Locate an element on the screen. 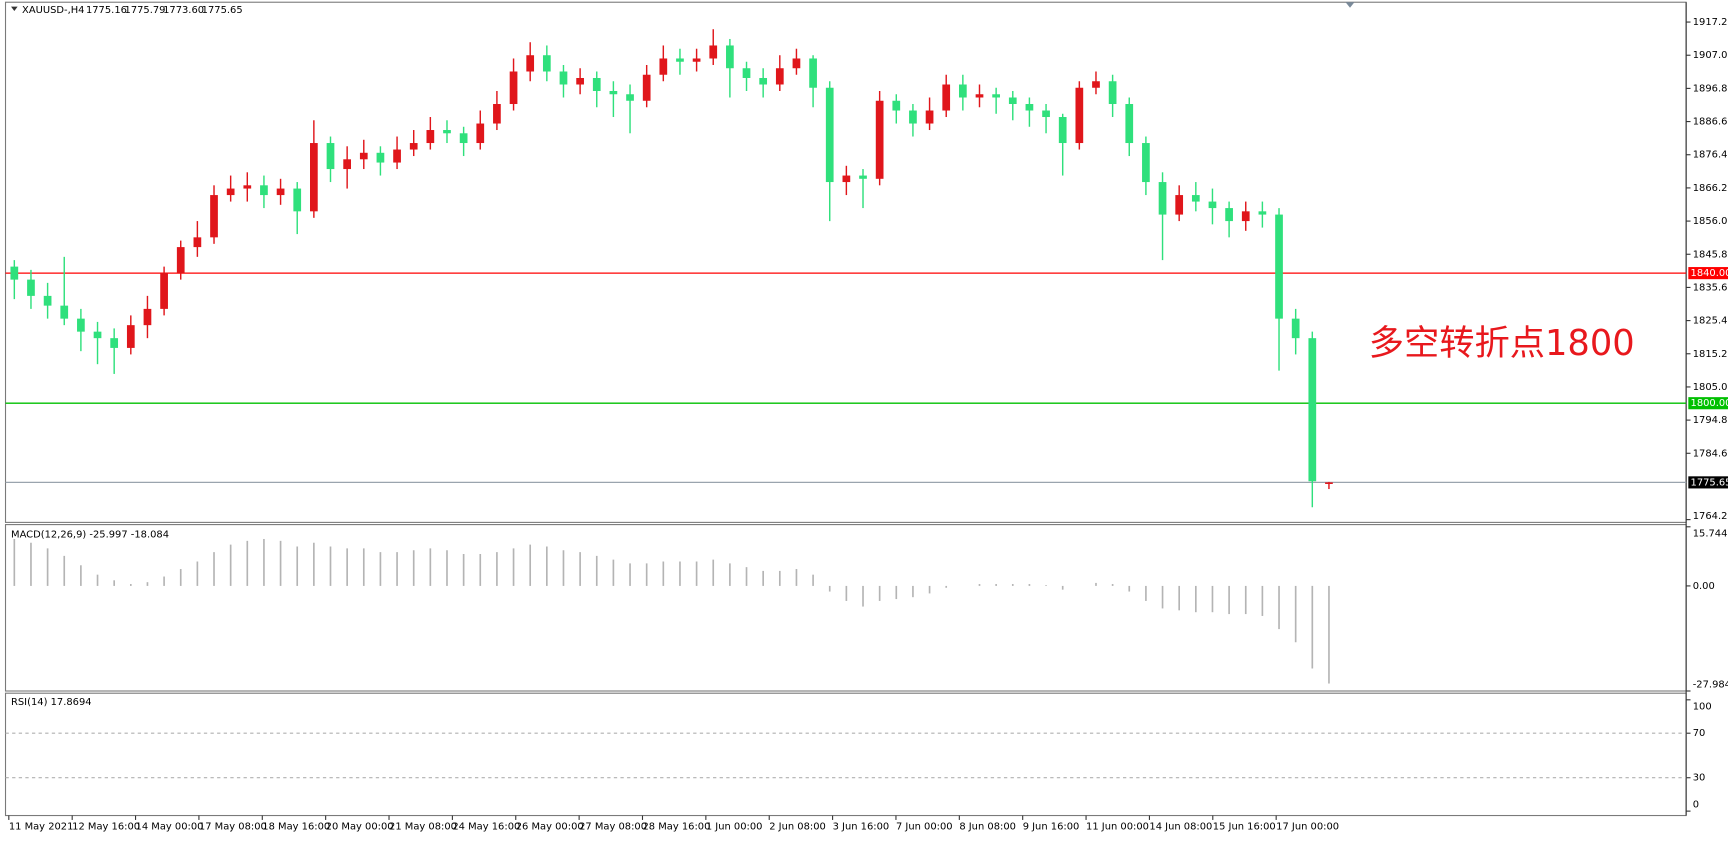 Image resolution: width=1728 pixels, height=842 pixels. y-tick-label: 1917.20 is located at coordinates (1710, 22).